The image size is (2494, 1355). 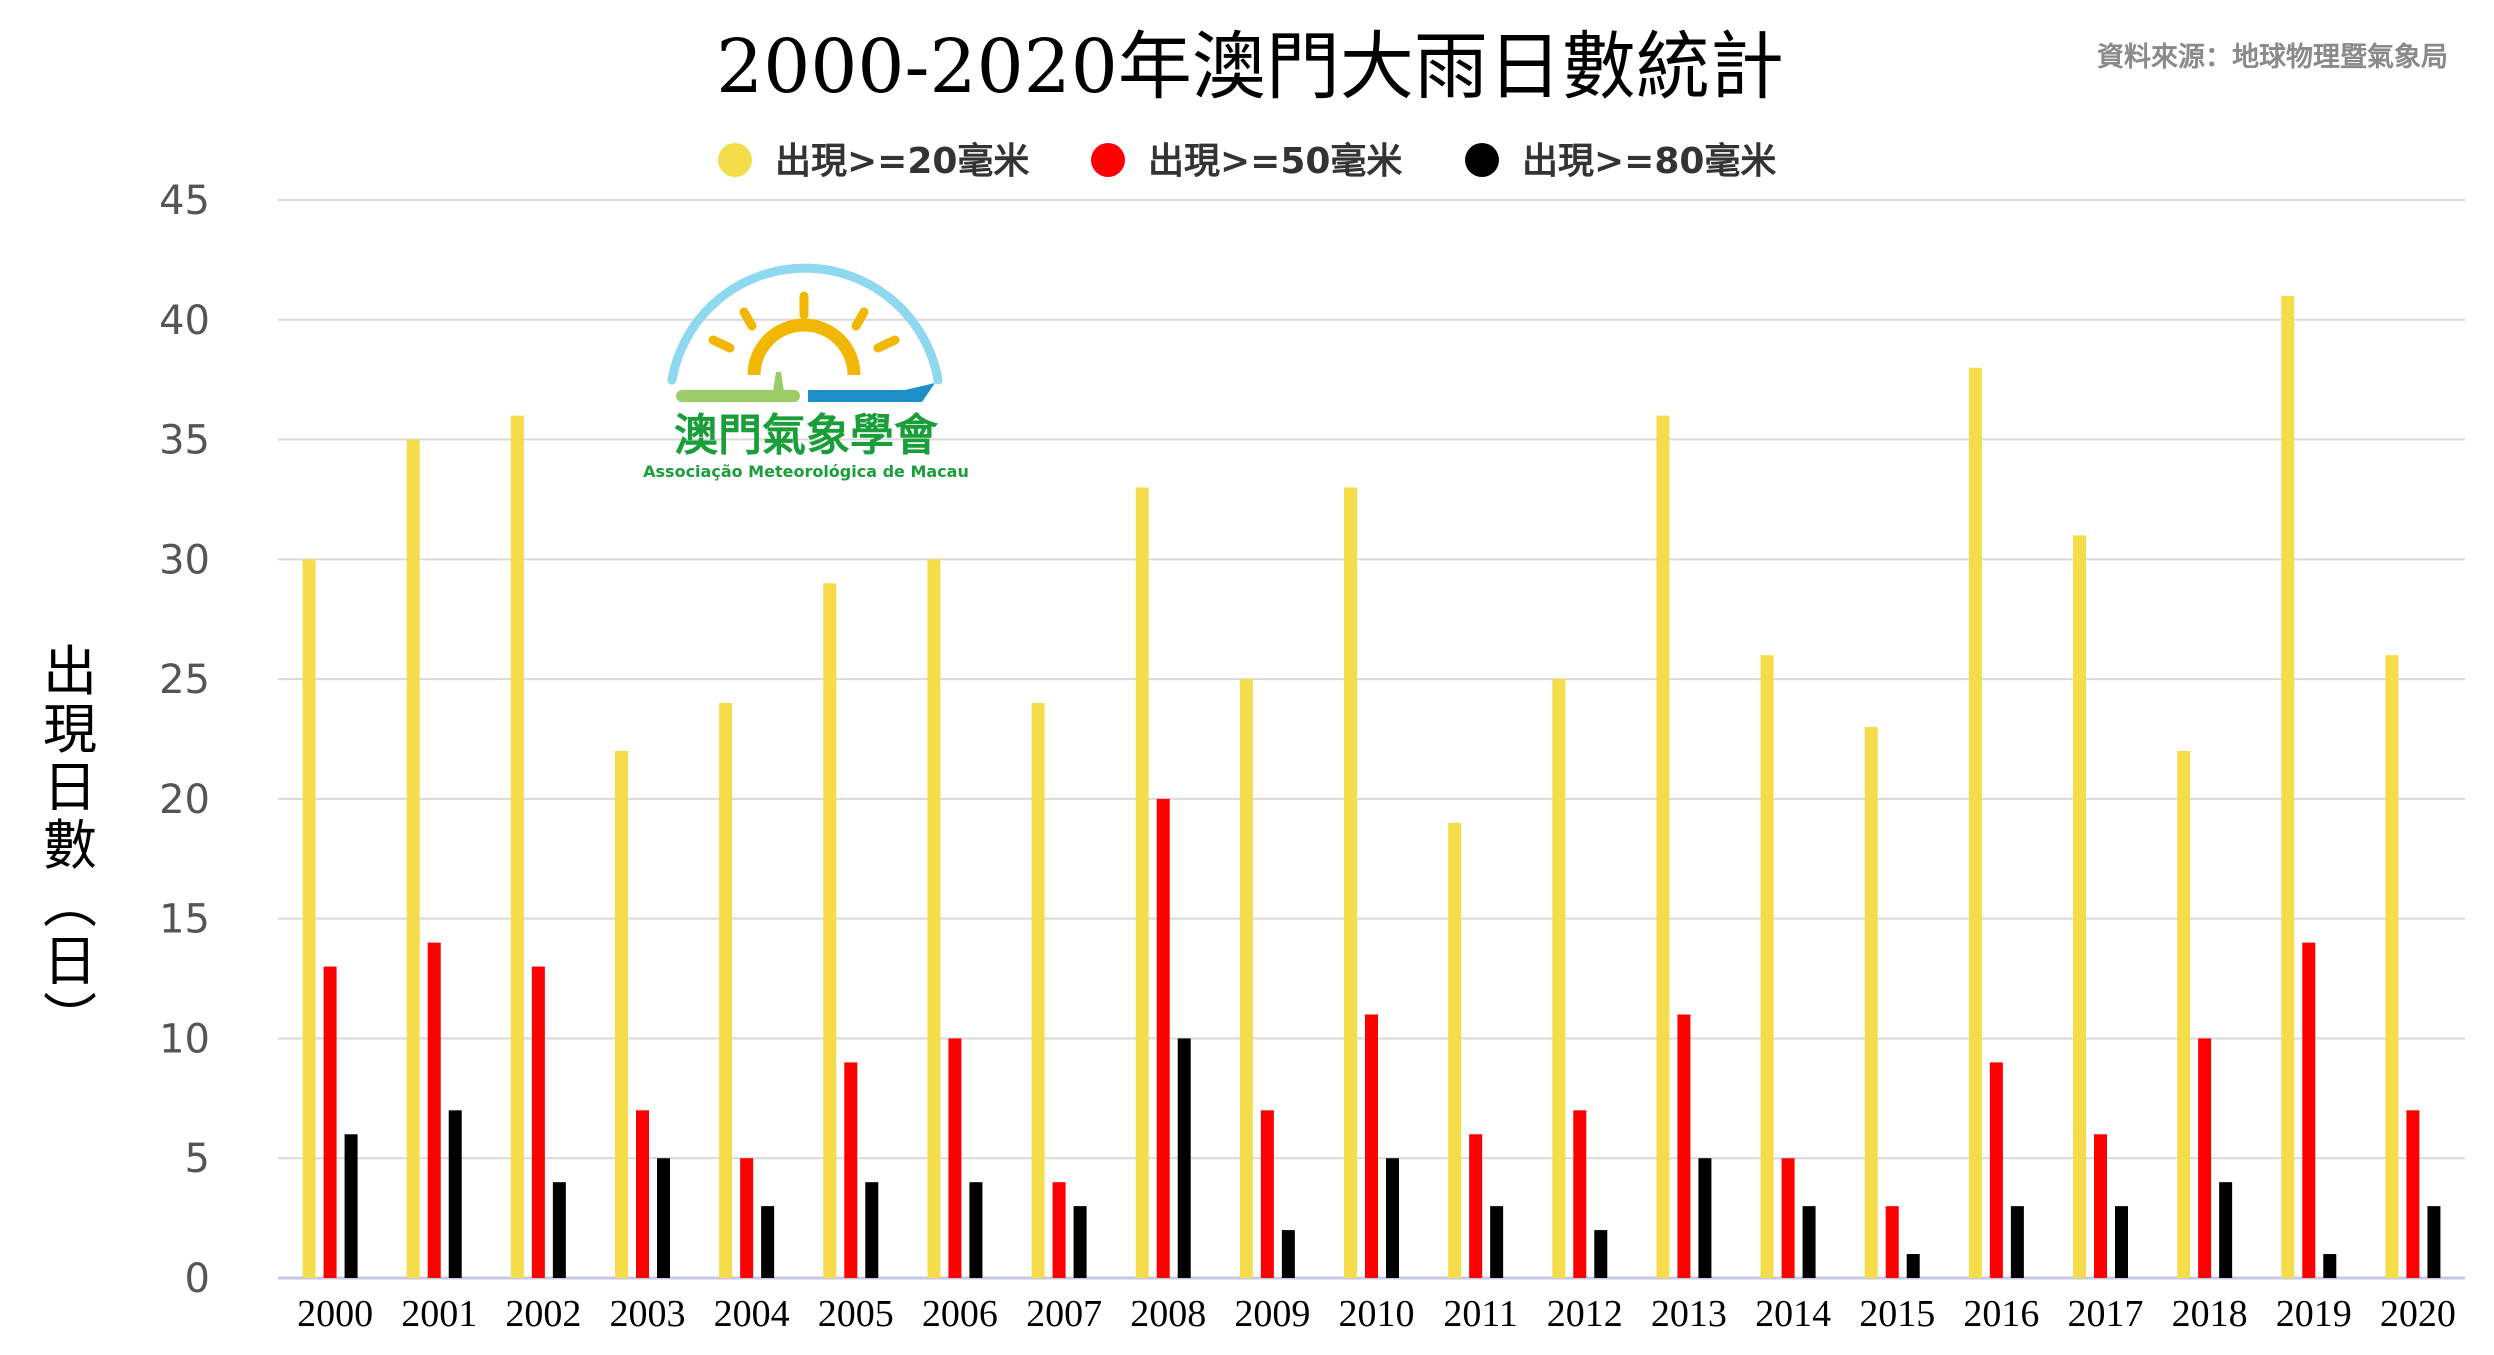 What do you see at coordinates (184, 740) in the screenshot?
I see `y-axis-ticks: 0 5 10 15 20 25 30 35 40 45` at bounding box center [184, 740].